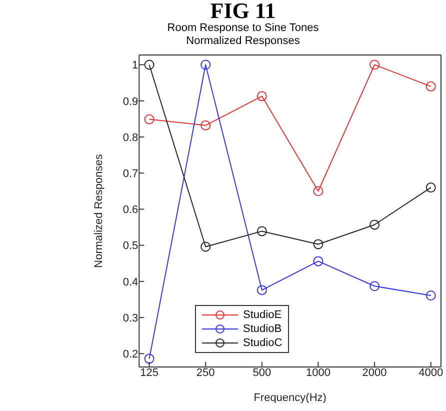  What do you see at coordinates (130, 246) in the screenshot?
I see `y-tick-label: 0.5` at bounding box center [130, 246].